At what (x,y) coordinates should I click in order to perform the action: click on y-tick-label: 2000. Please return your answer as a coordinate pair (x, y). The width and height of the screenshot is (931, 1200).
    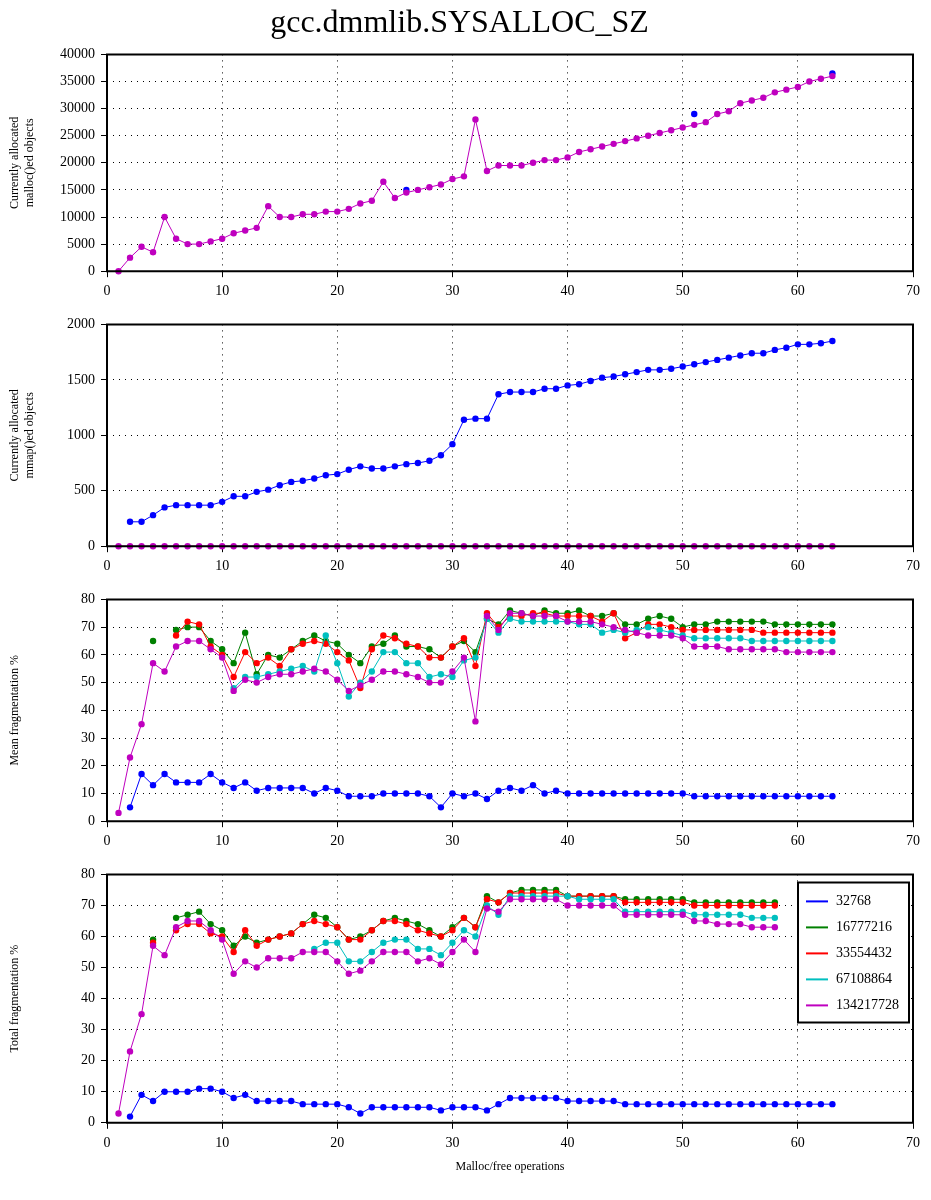
    Looking at the image, I should click on (81, 324).